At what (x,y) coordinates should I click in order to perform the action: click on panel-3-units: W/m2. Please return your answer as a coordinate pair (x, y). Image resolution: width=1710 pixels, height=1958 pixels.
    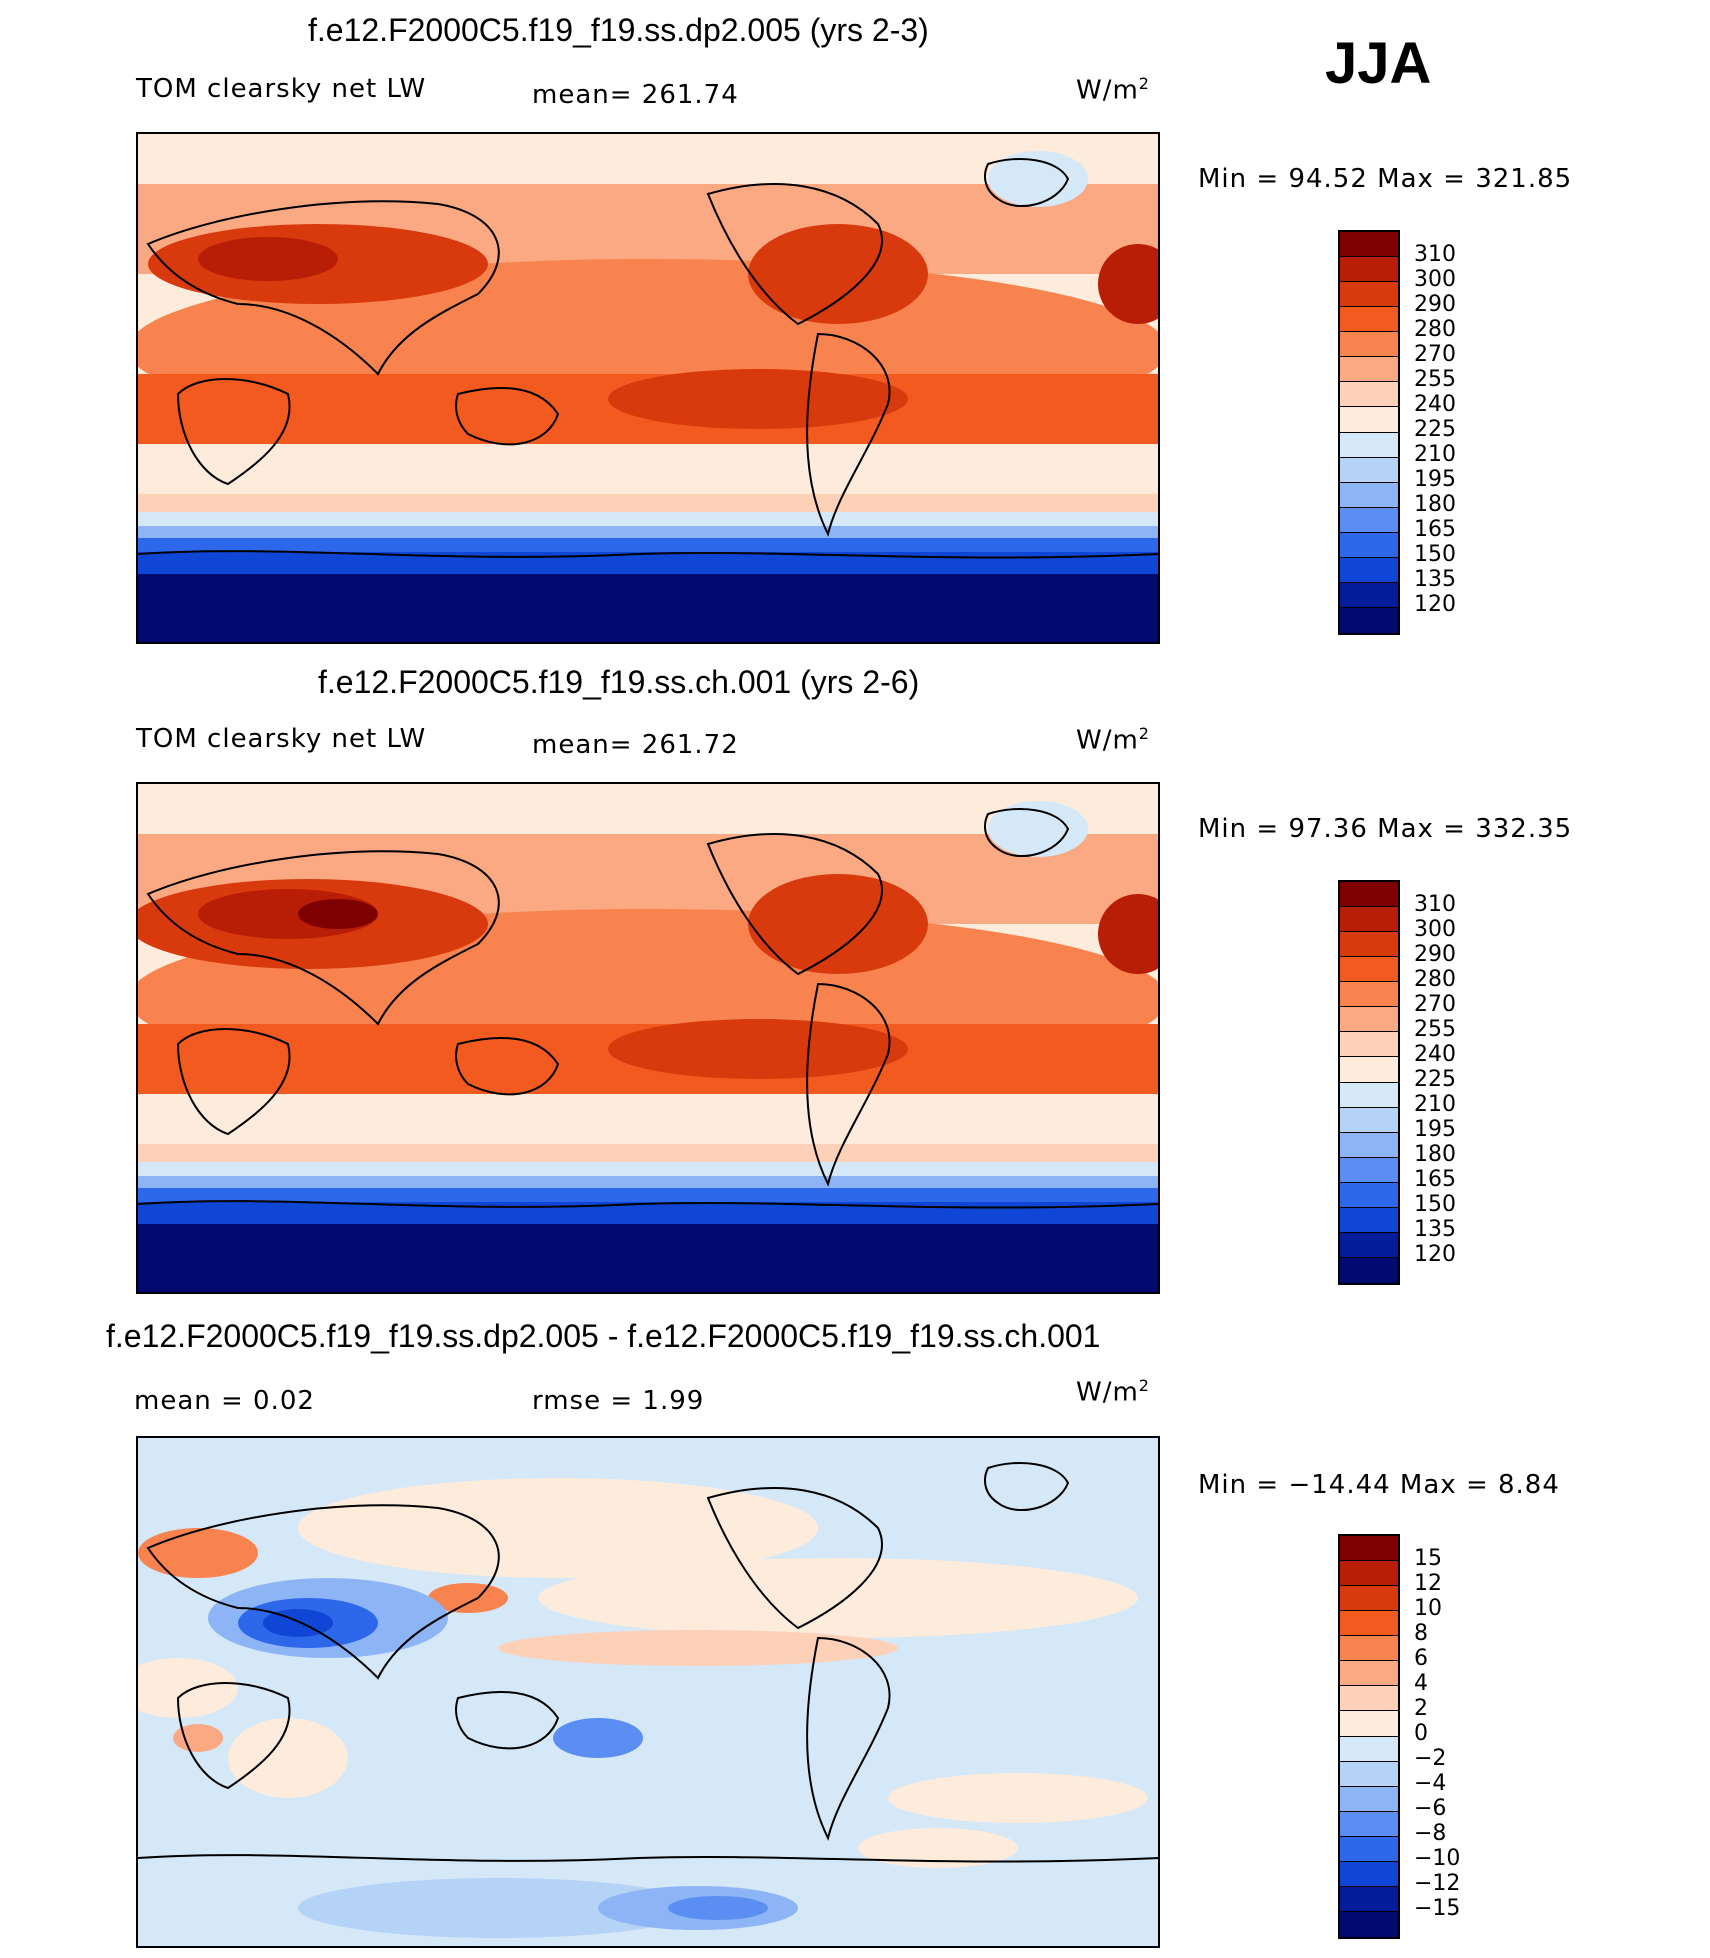
    Looking at the image, I should click on (1113, 1392).